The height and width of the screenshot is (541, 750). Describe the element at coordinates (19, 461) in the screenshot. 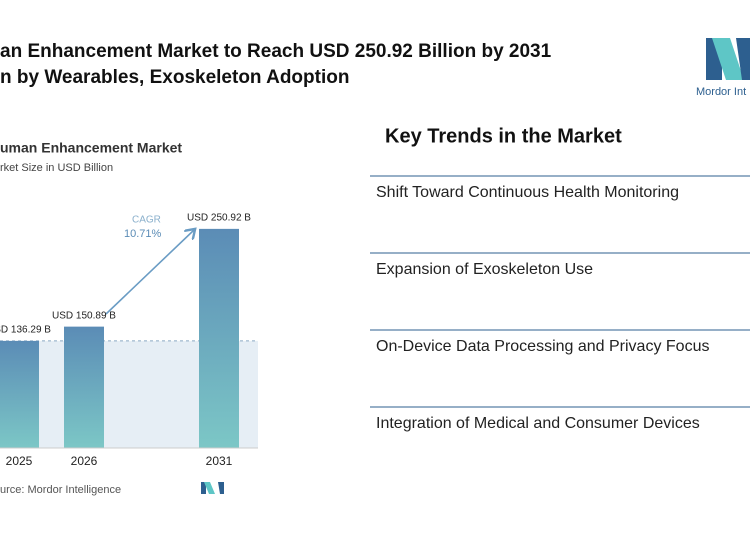

I see `x-tick-label: 2025` at that location.